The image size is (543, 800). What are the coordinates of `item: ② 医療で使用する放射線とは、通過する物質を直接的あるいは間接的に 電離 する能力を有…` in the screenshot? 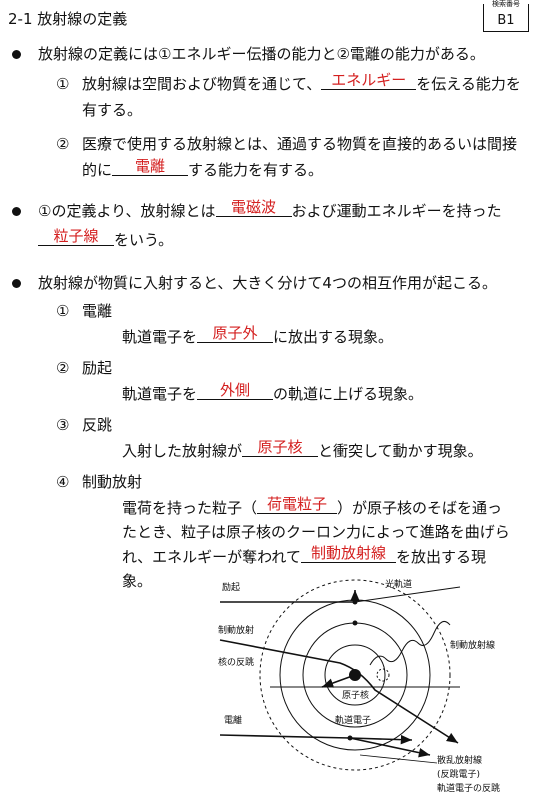 It's located at (293, 157).